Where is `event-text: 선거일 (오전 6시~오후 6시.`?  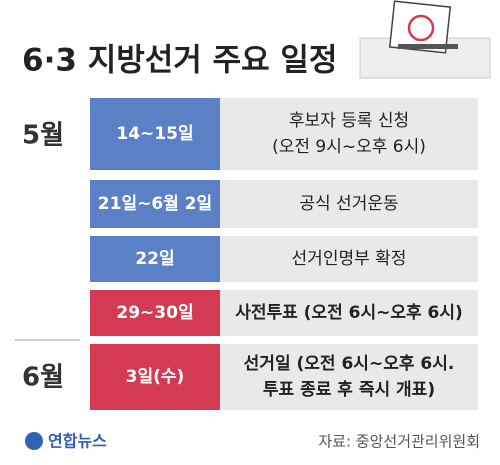 event-text: 선거일 (오전 6시~오후 6시. is located at coordinates (349, 363).